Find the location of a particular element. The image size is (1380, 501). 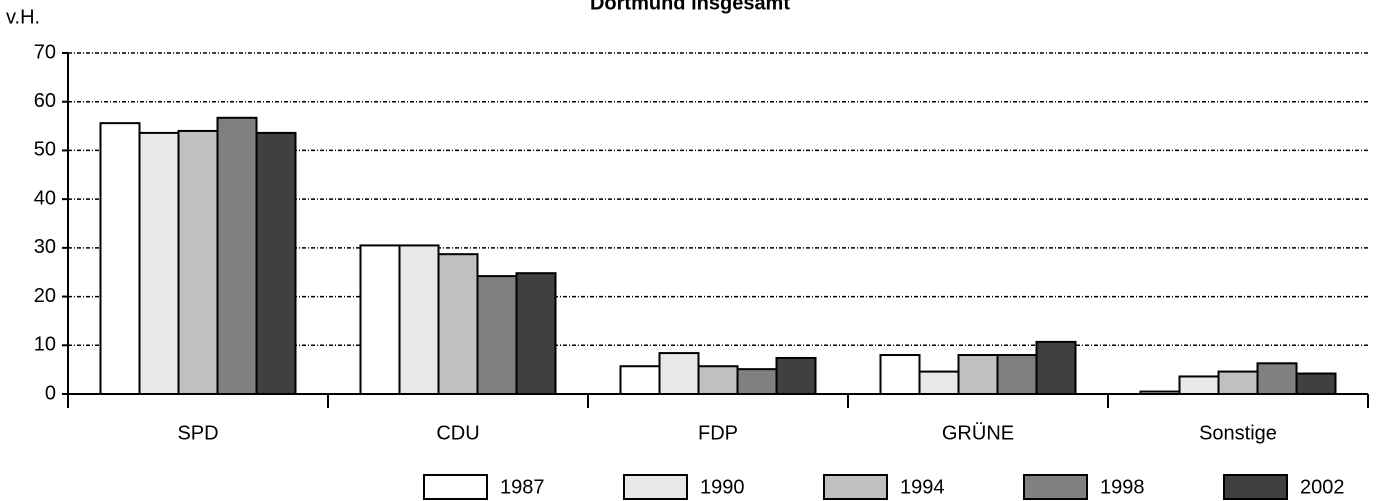

y-tick-label: 60 is located at coordinates (45, 101).